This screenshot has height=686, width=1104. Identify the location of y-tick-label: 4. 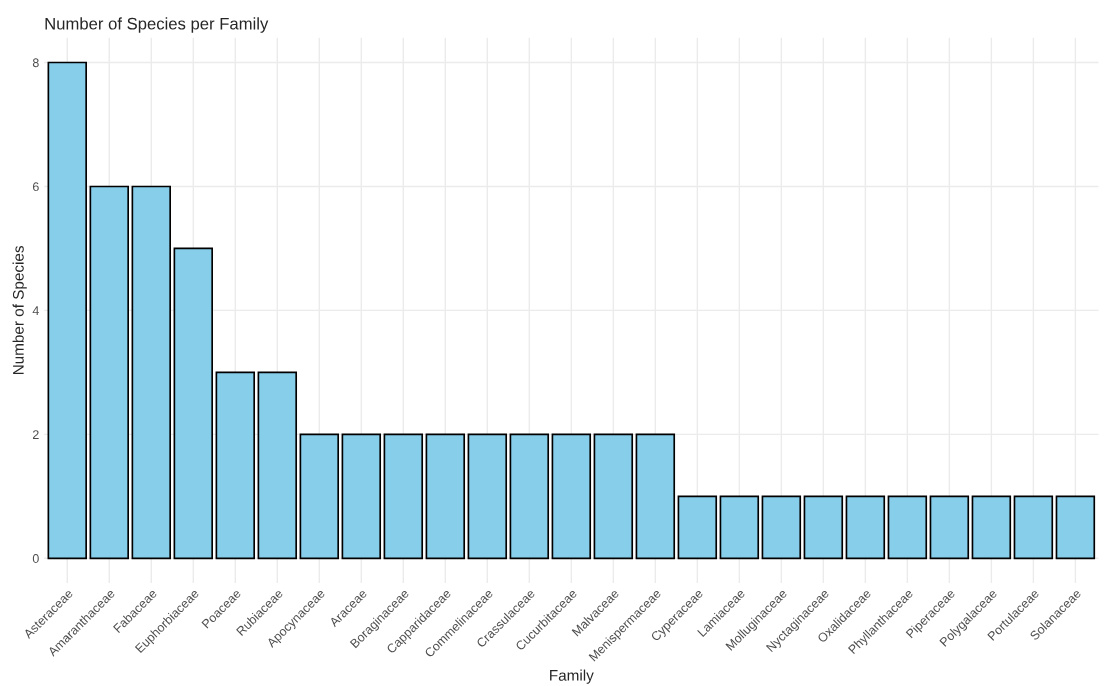
(35, 310).